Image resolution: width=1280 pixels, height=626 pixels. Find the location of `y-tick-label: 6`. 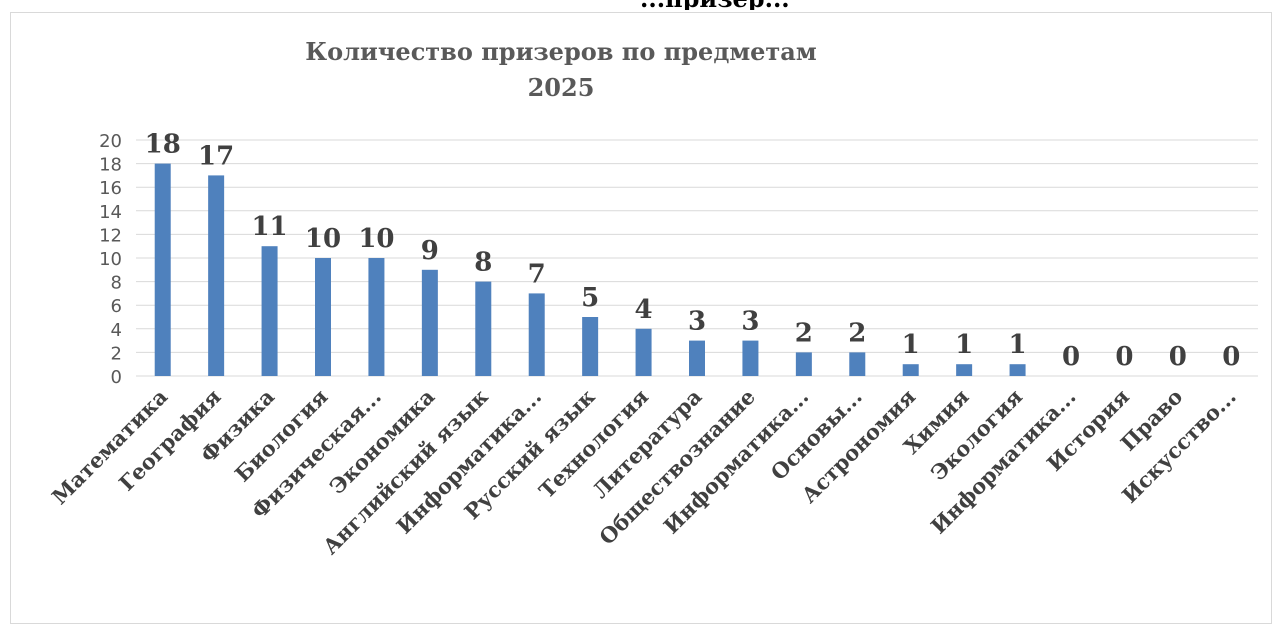

y-tick-label: 6 is located at coordinates (116, 306).